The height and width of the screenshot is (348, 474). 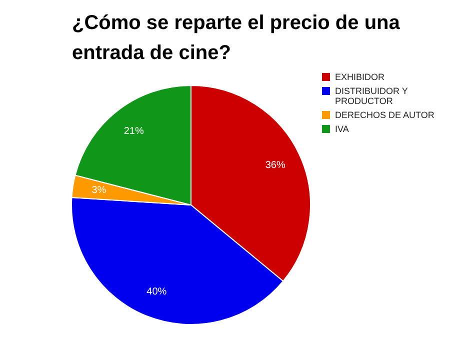 What do you see at coordinates (134, 132) in the screenshot?
I see `data-label: 21%` at bounding box center [134, 132].